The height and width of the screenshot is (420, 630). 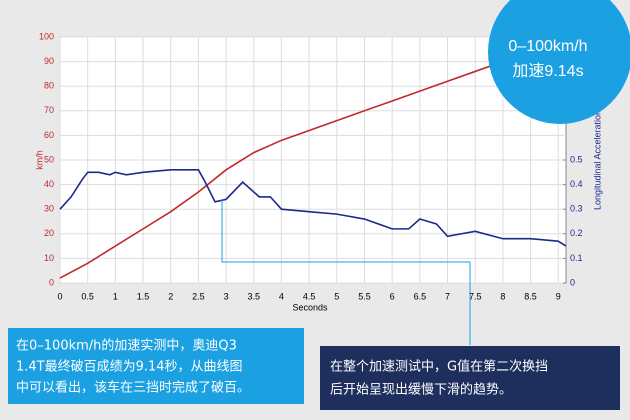 I want to click on y-tick-label: 80, so click(x=49, y=86).